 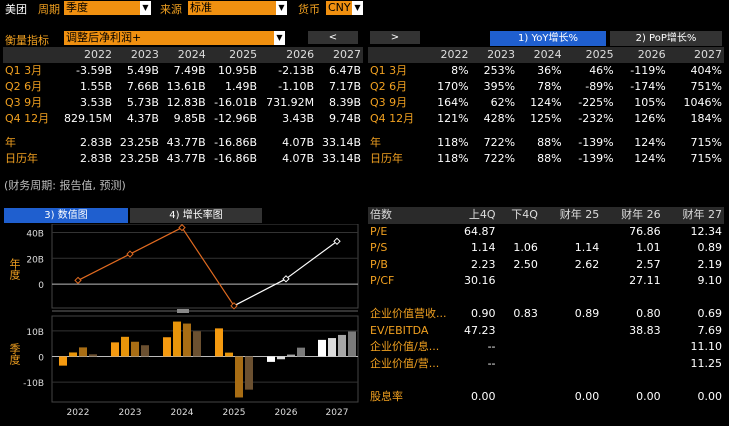 What do you see at coordinates (706, 118) in the screenshot?
I see `cell: 184%` at bounding box center [706, 118].